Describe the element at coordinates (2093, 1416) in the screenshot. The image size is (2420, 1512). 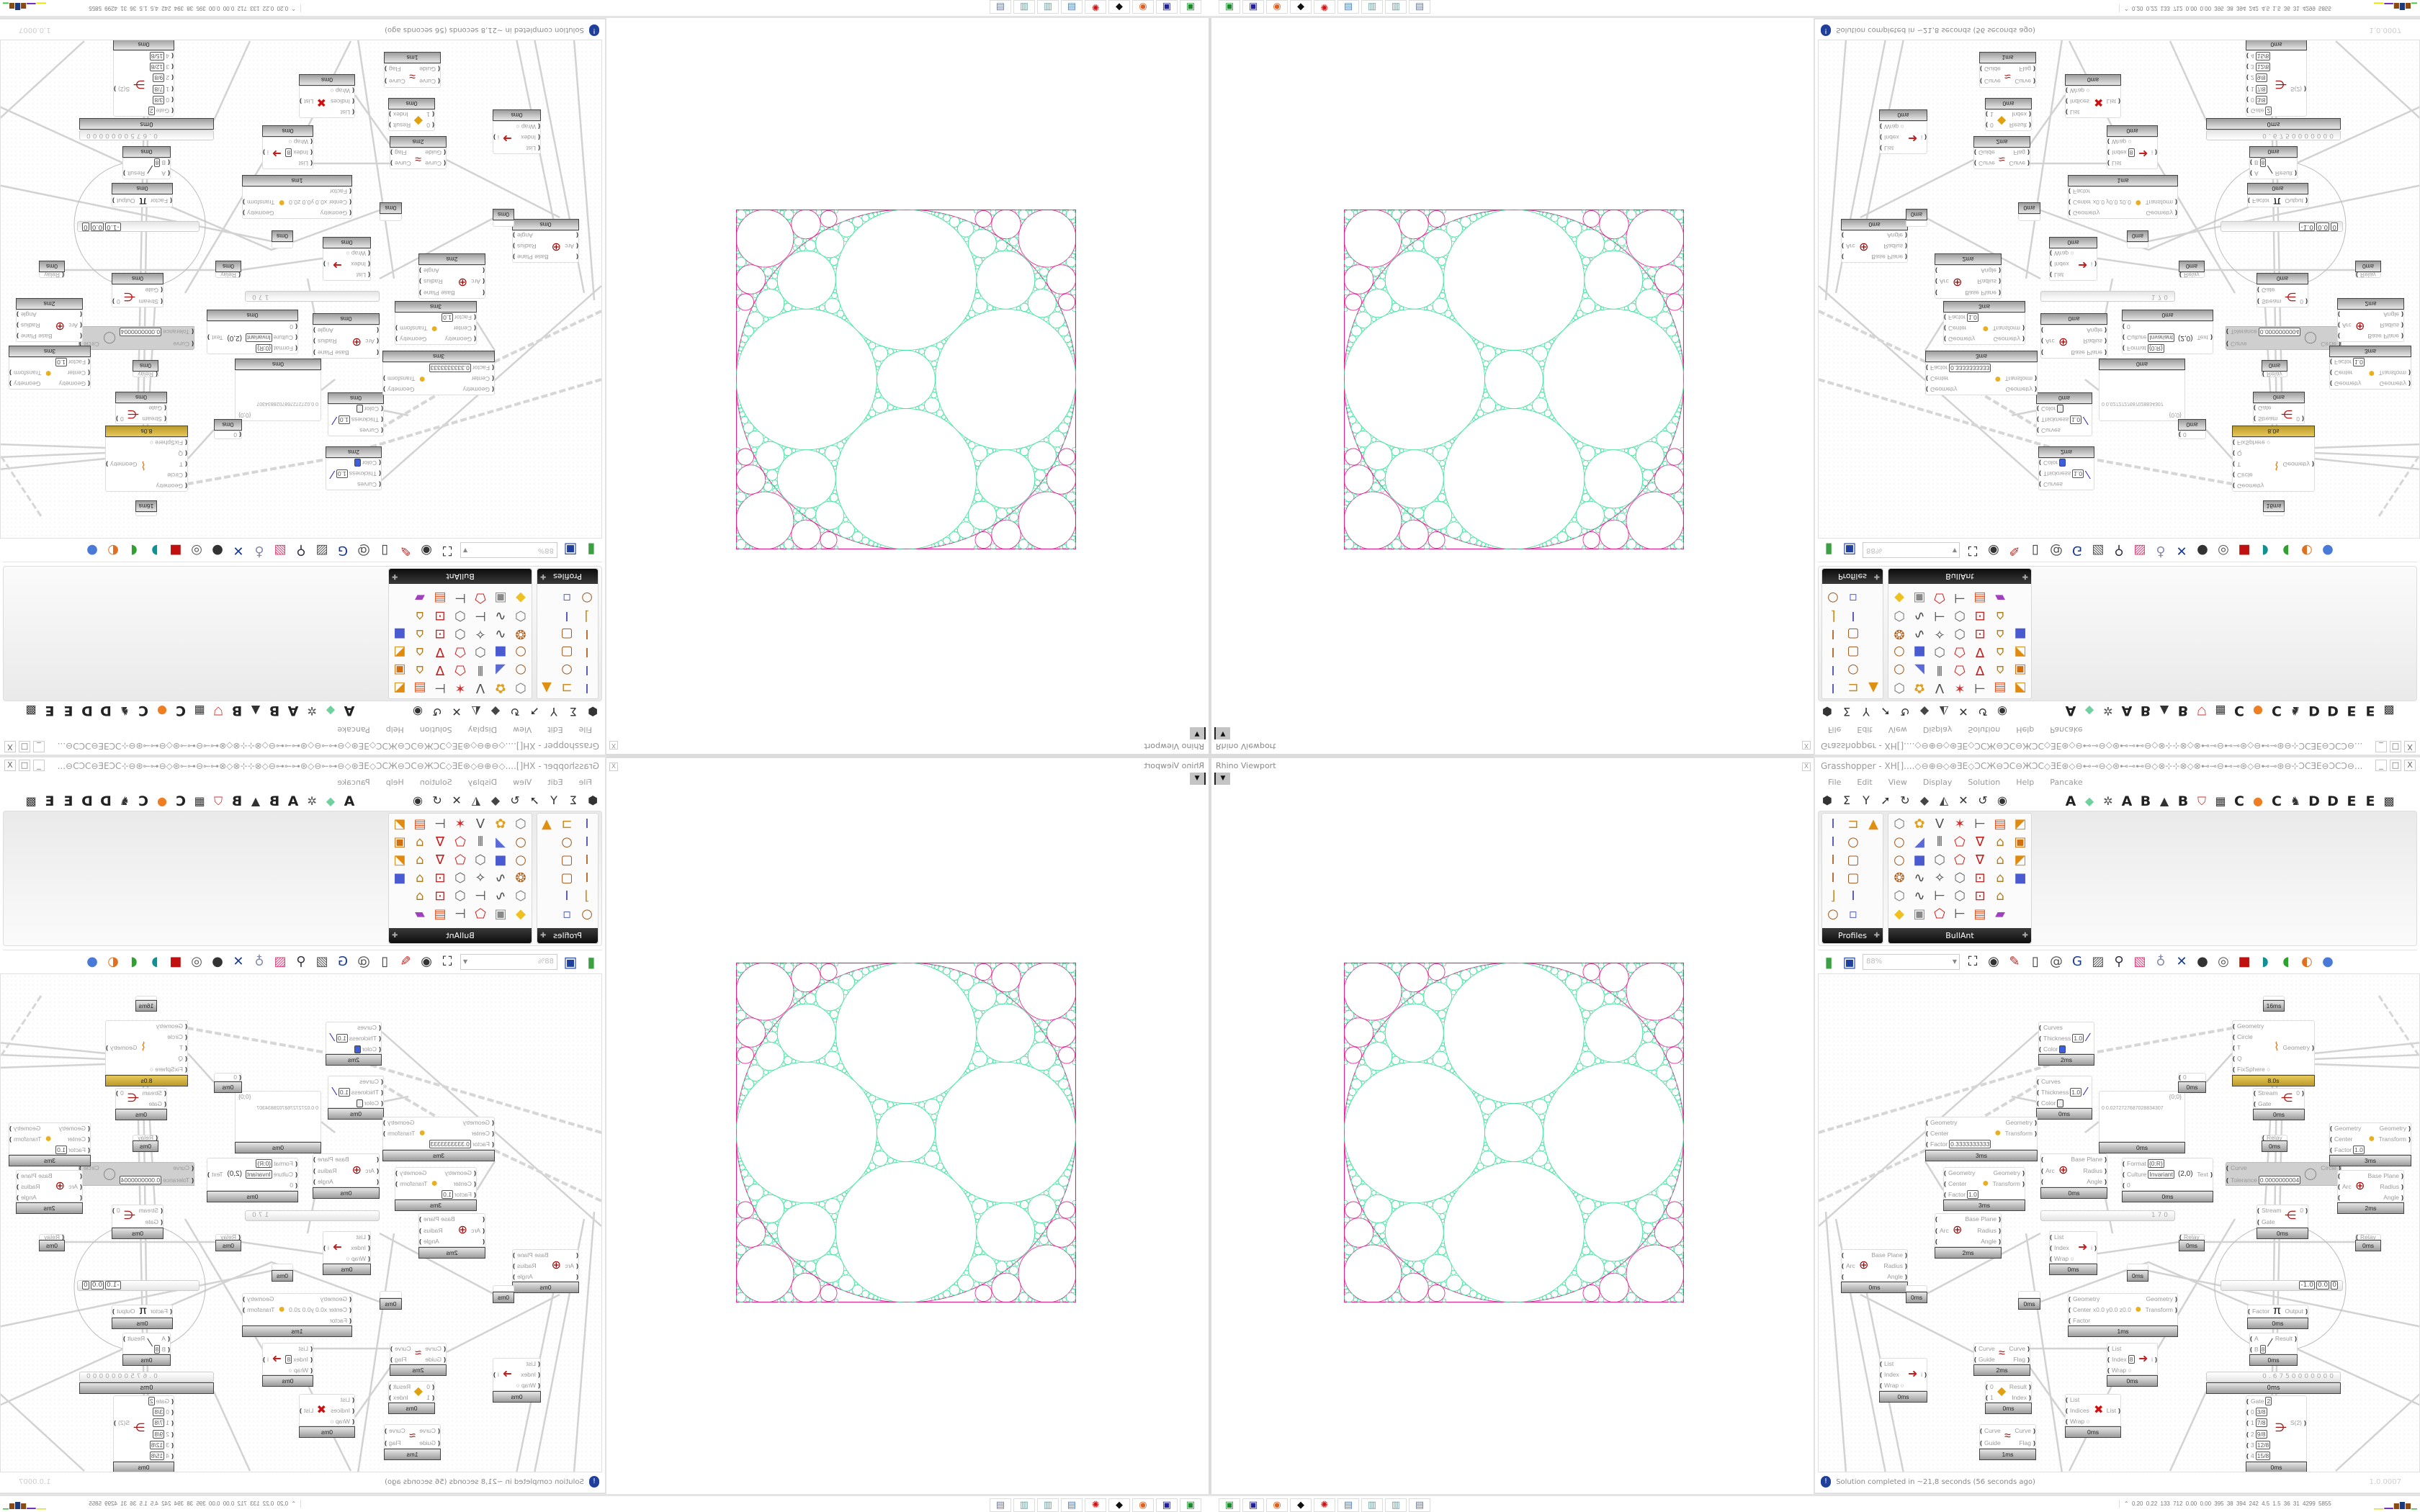
I see `component-node: ListIndicesWrap ○List✖0ms` at that location.